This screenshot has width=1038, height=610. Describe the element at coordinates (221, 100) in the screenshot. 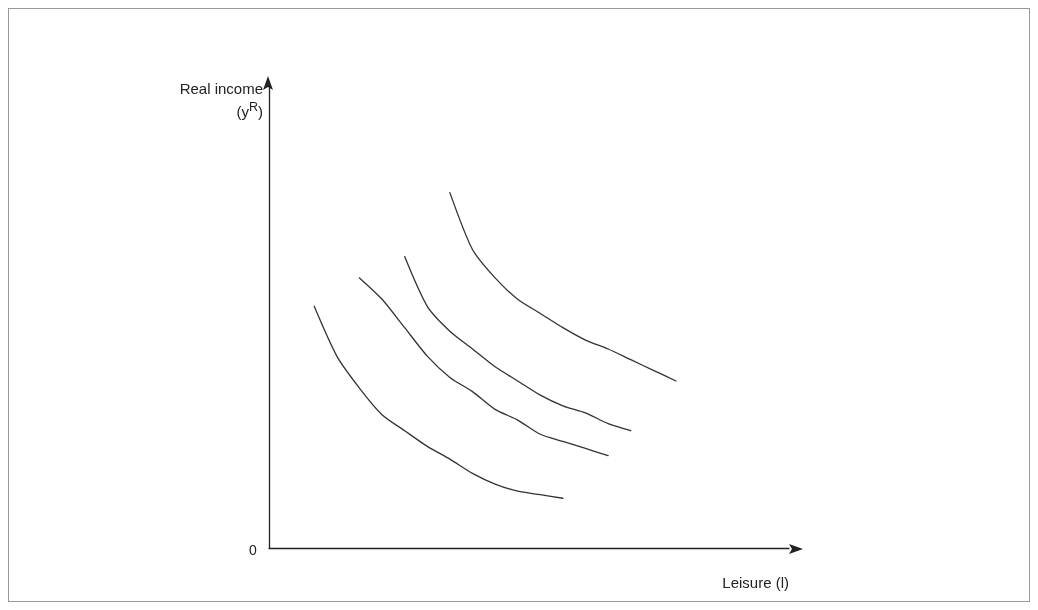

I see `y-axis-title: Real income (y$^{R}$)` at that location.